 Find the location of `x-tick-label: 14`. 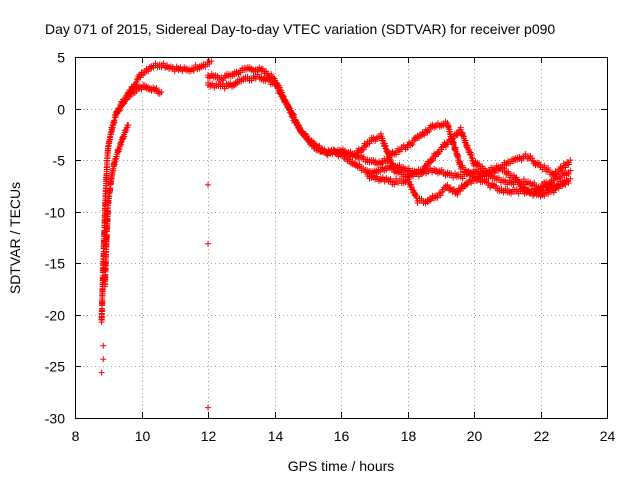

x-tick-label: 14 is located at coordinates (276, 436).